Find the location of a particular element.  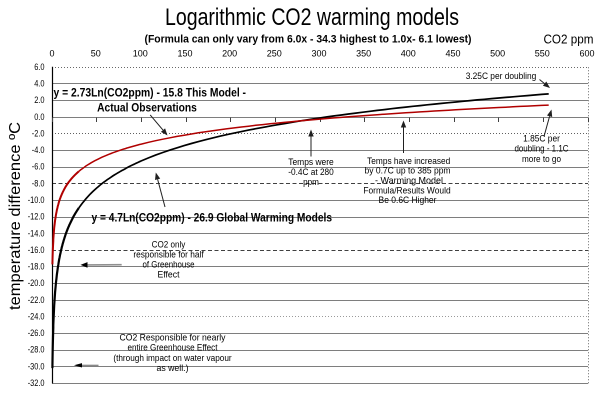

svg-text: more to go is located at coordinates (541, 159).